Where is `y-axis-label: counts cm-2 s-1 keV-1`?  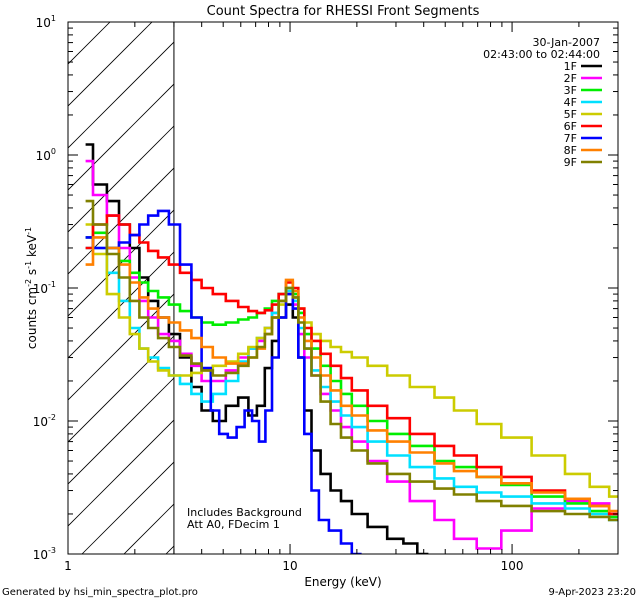 y-axis-label: counts cm-2 s-1 keV-1 is located at coordinates (31, 288).